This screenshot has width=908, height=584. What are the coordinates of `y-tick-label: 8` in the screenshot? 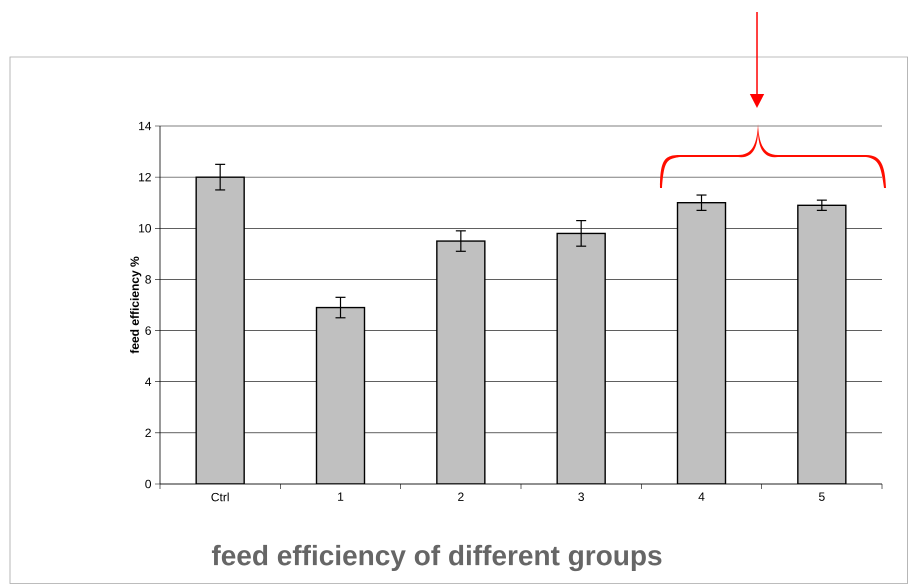 It's located at (148, 279).